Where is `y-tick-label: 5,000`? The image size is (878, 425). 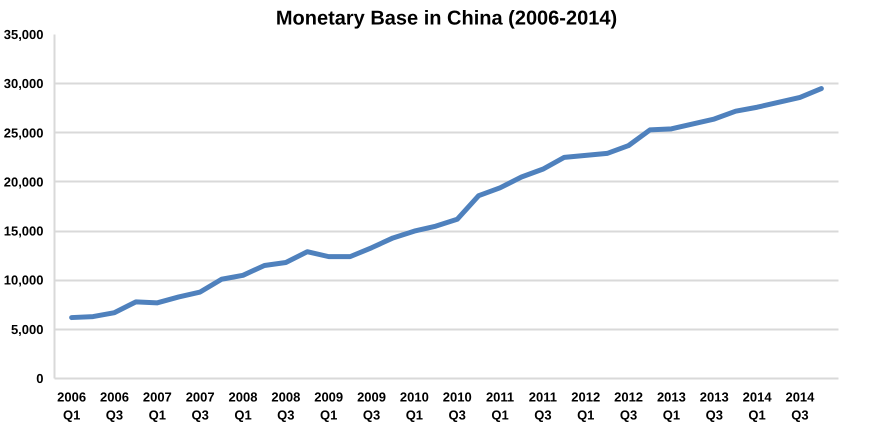 y-tick-label: 5,000 is located at coordinates (27, 329).